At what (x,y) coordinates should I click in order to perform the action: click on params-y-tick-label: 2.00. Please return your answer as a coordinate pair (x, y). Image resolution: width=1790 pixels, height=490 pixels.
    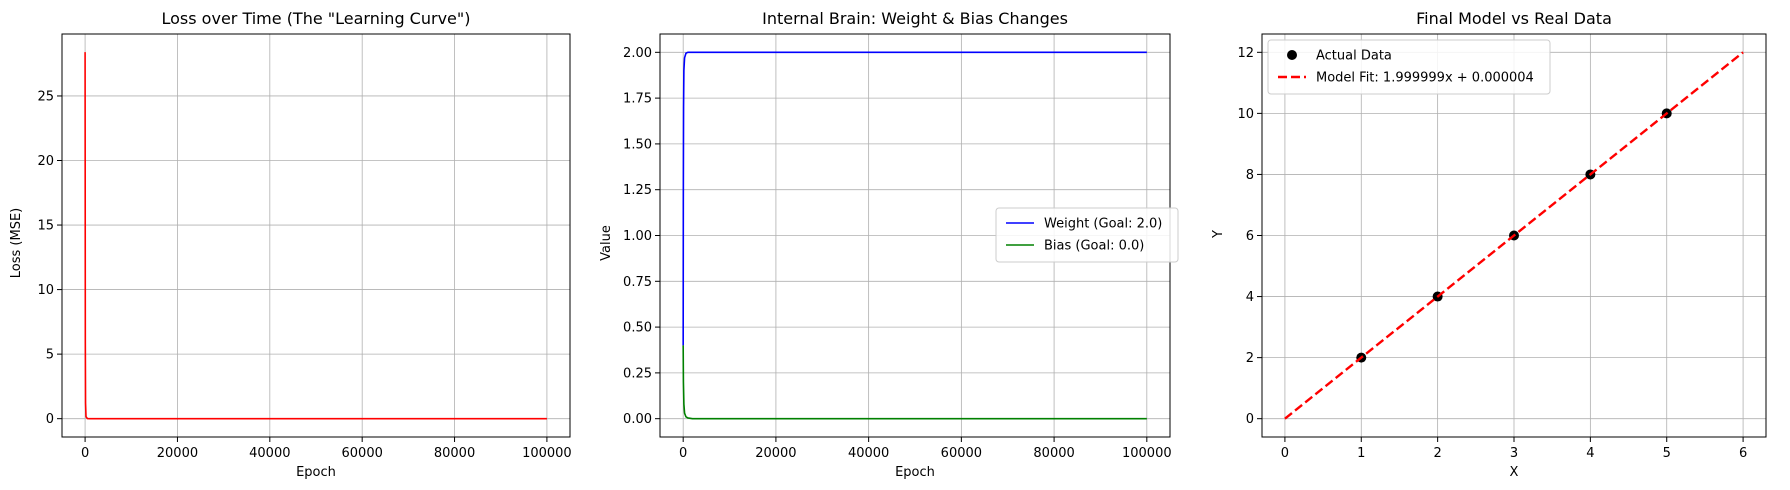
    Looking at the image, I should click on (637, 53).